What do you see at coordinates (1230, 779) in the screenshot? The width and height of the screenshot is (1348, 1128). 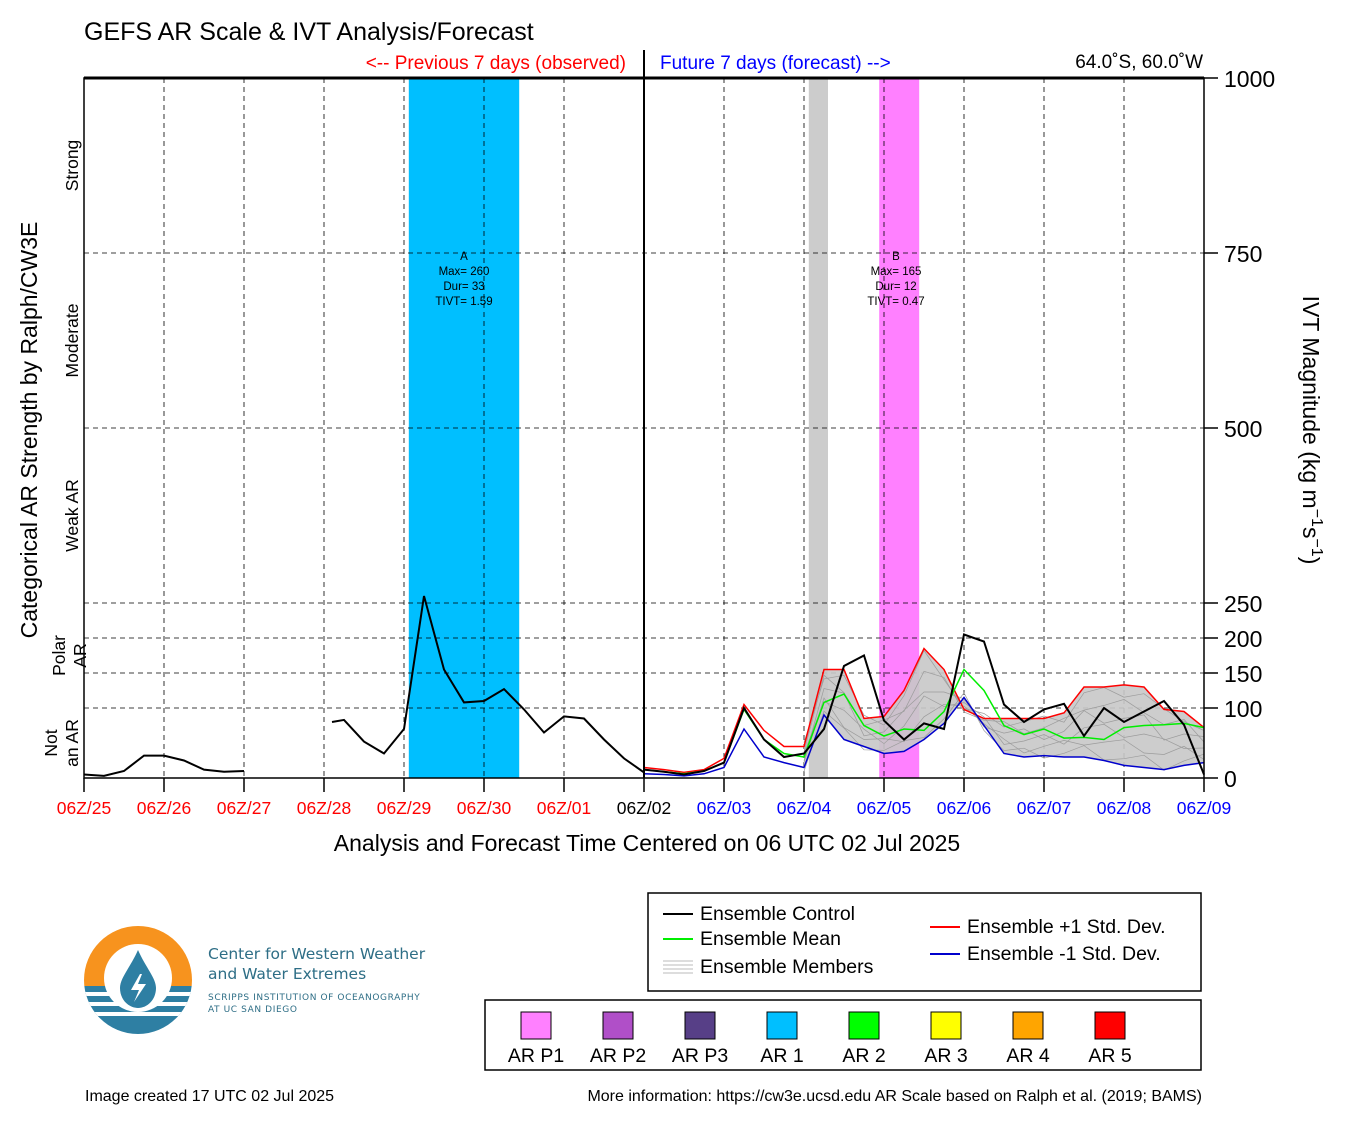 I see `y-tick-label: 0` at bounding box center [1230, 779].